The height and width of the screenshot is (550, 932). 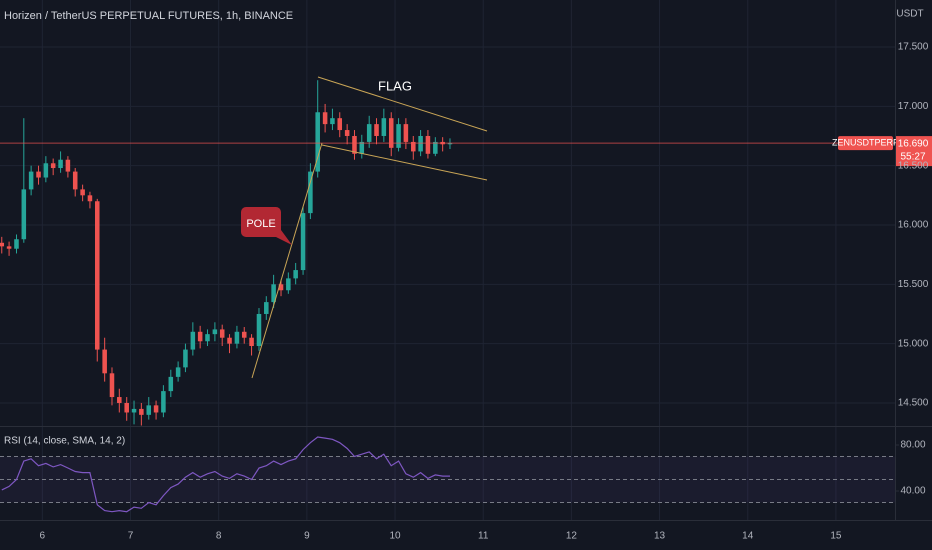 I want to click on pole-badge, so click(x=266, y=226).